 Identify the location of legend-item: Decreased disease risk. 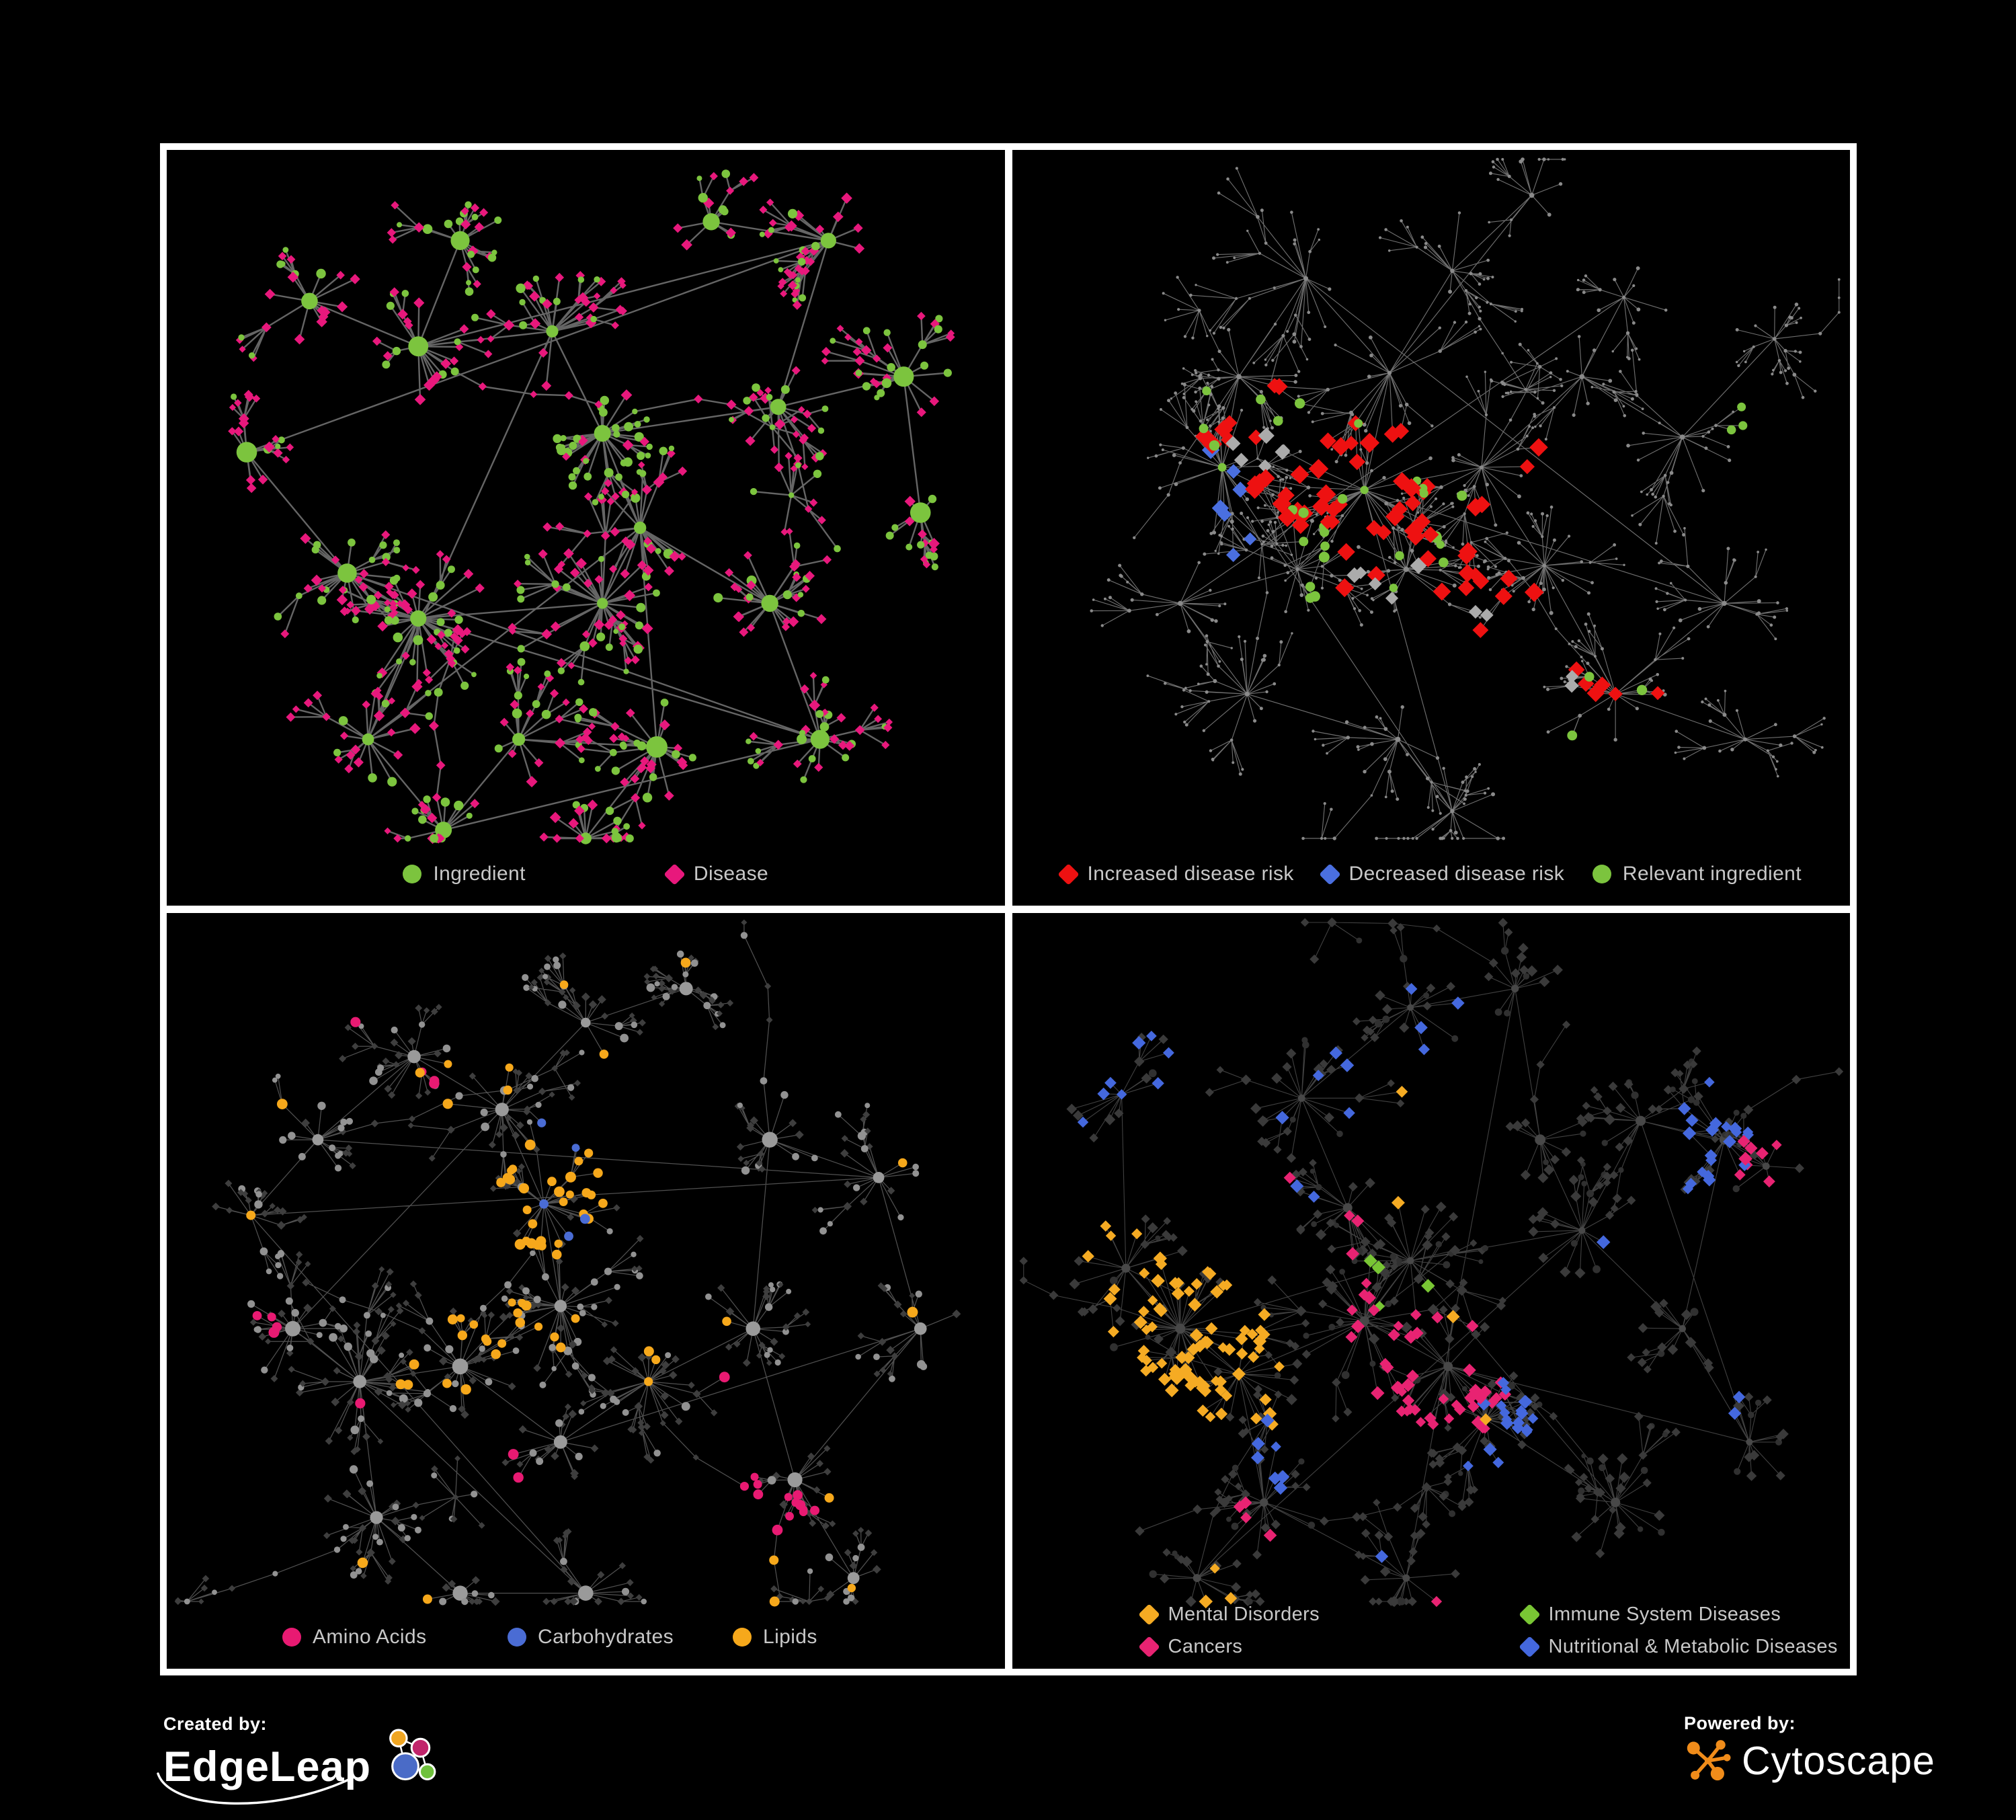
(1441, 874).